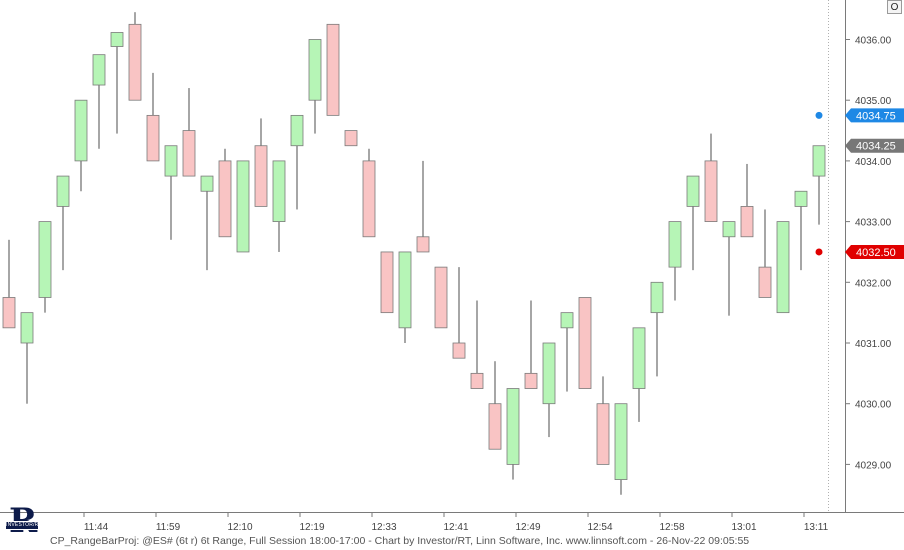  I want to click on time-tick-label: 11:44, so click(96, 527).